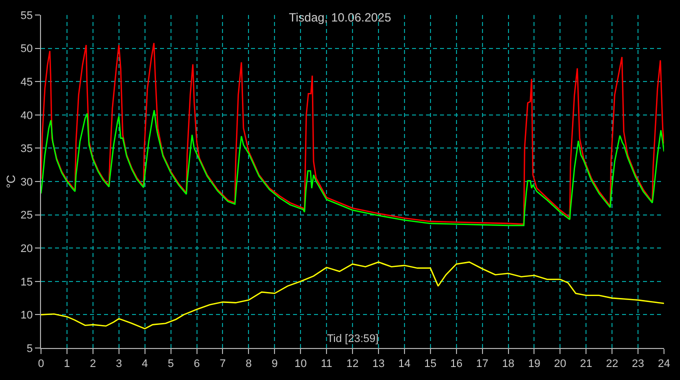 This screenshot has width=680, height=380. Describe the element at coordinates (26, 82) in the screenshot. I see `y-tick-label: 45` at that location.